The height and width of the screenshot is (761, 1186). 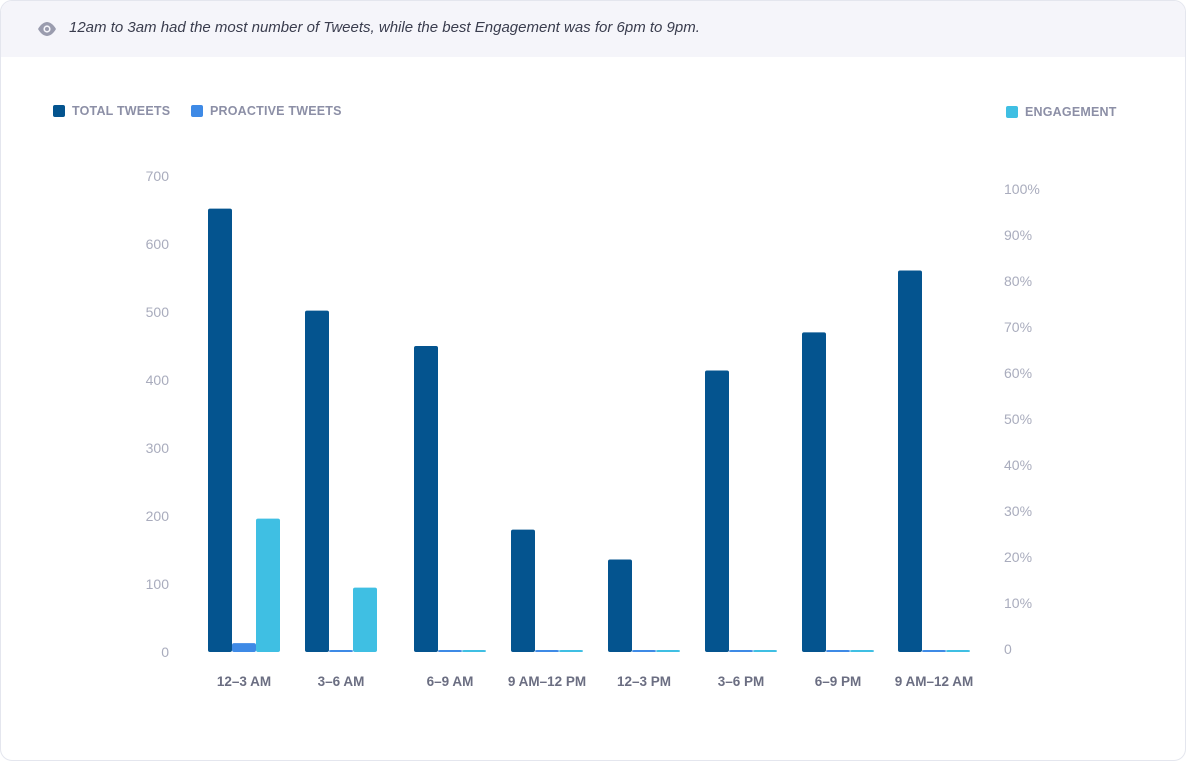 What do you see at coordinates (1018, 373) in the screenshot?
I see `y-right-tick-label: 60%` at bounding box center [1018, 373].